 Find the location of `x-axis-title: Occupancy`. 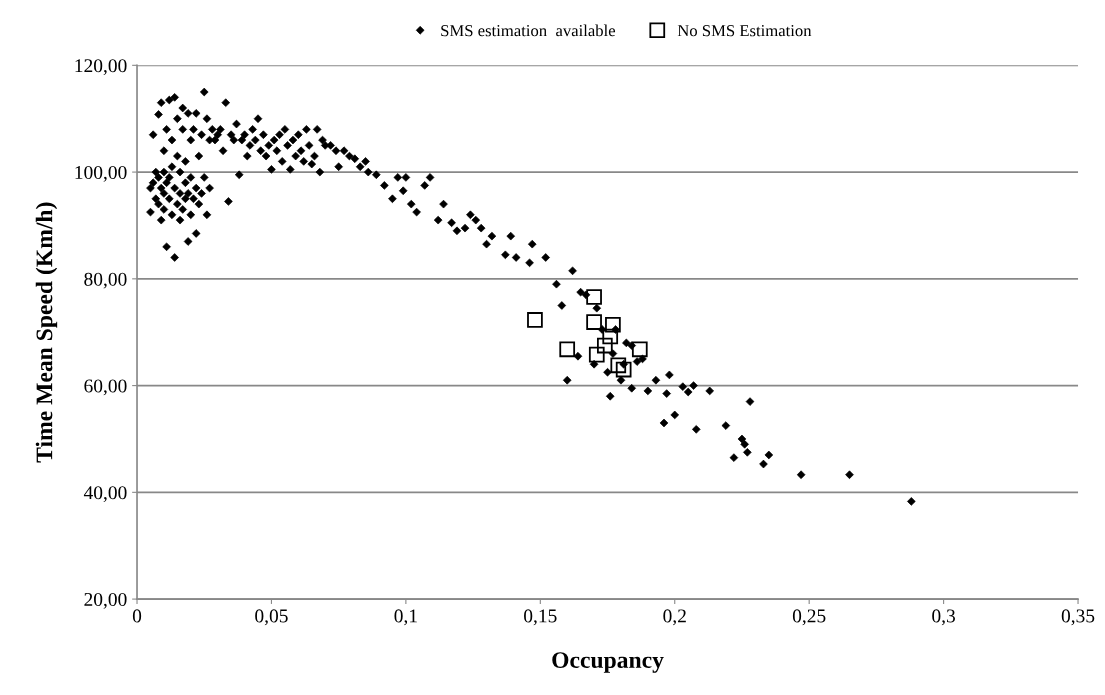

x-axis-title: Occupancy is located at coordinates (608, 662).